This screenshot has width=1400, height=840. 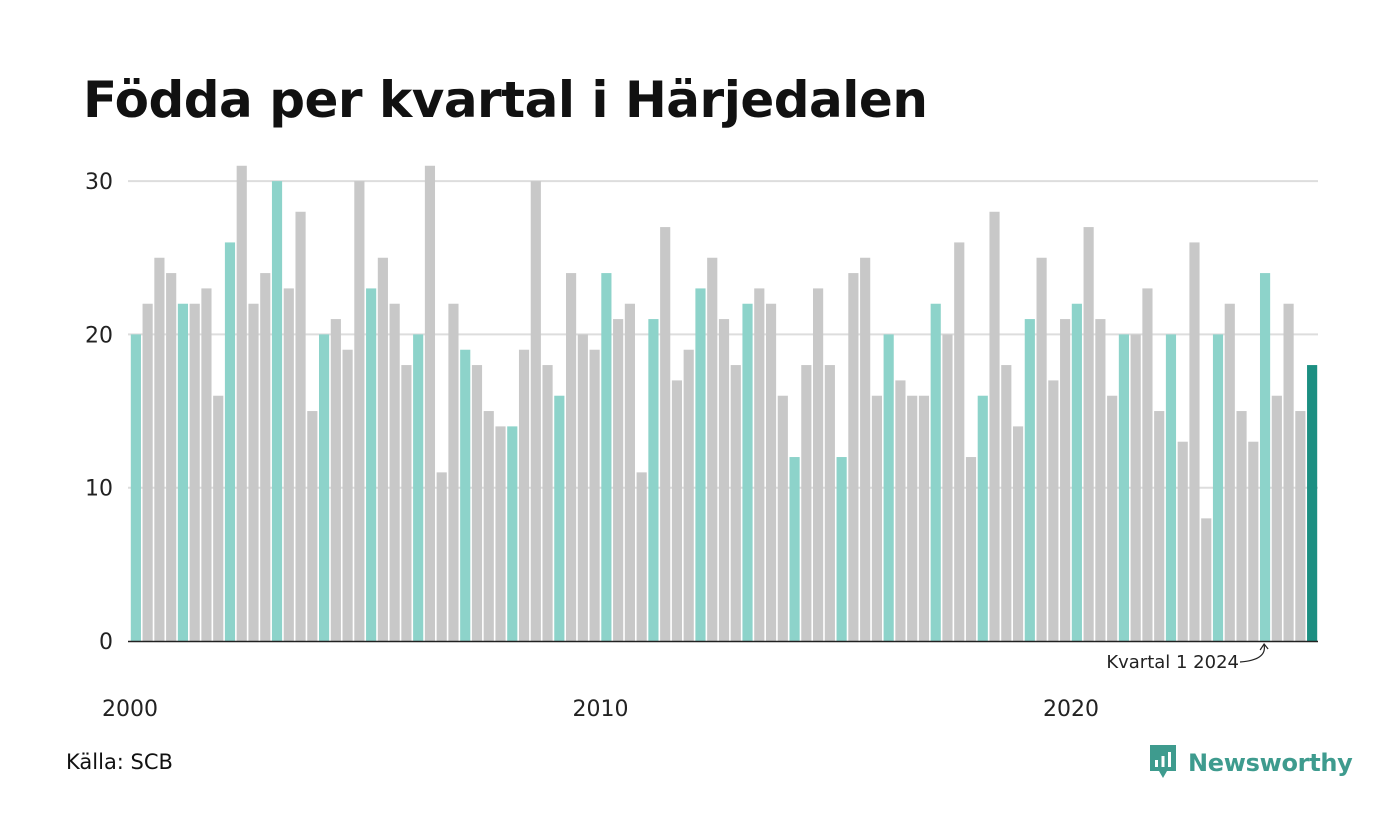 I want to click on y-tick-label: 20, so click(x=99, y=335).